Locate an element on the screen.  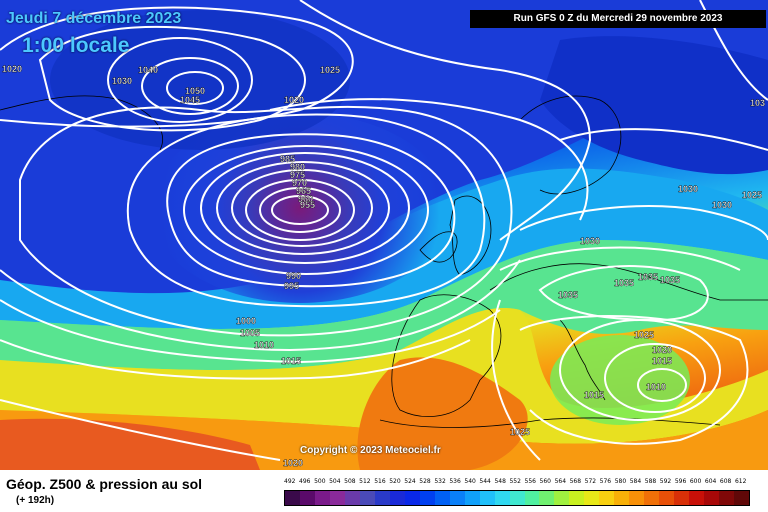
forecast-time: 1:00 locale is located at coordinates (76, 45).